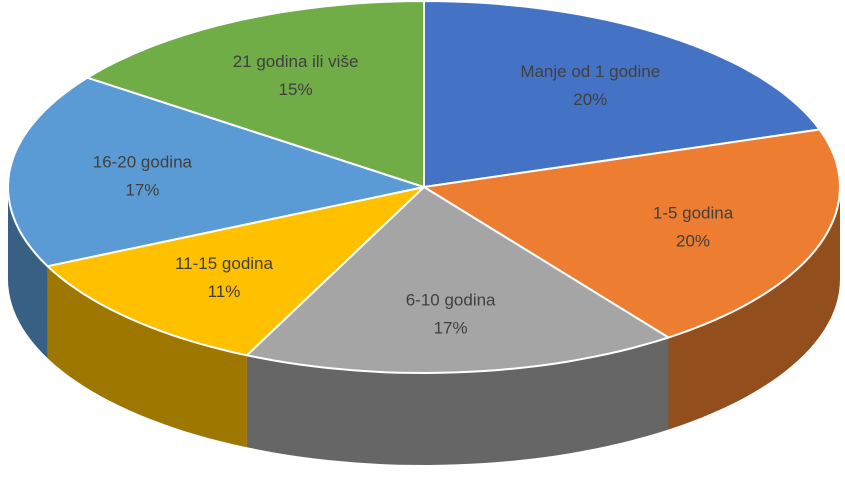 This screenshot has width=845, height=503. Describe the element at coordinates (224, 291) in the screenshot. I see `slice-value: 11%` at that location.